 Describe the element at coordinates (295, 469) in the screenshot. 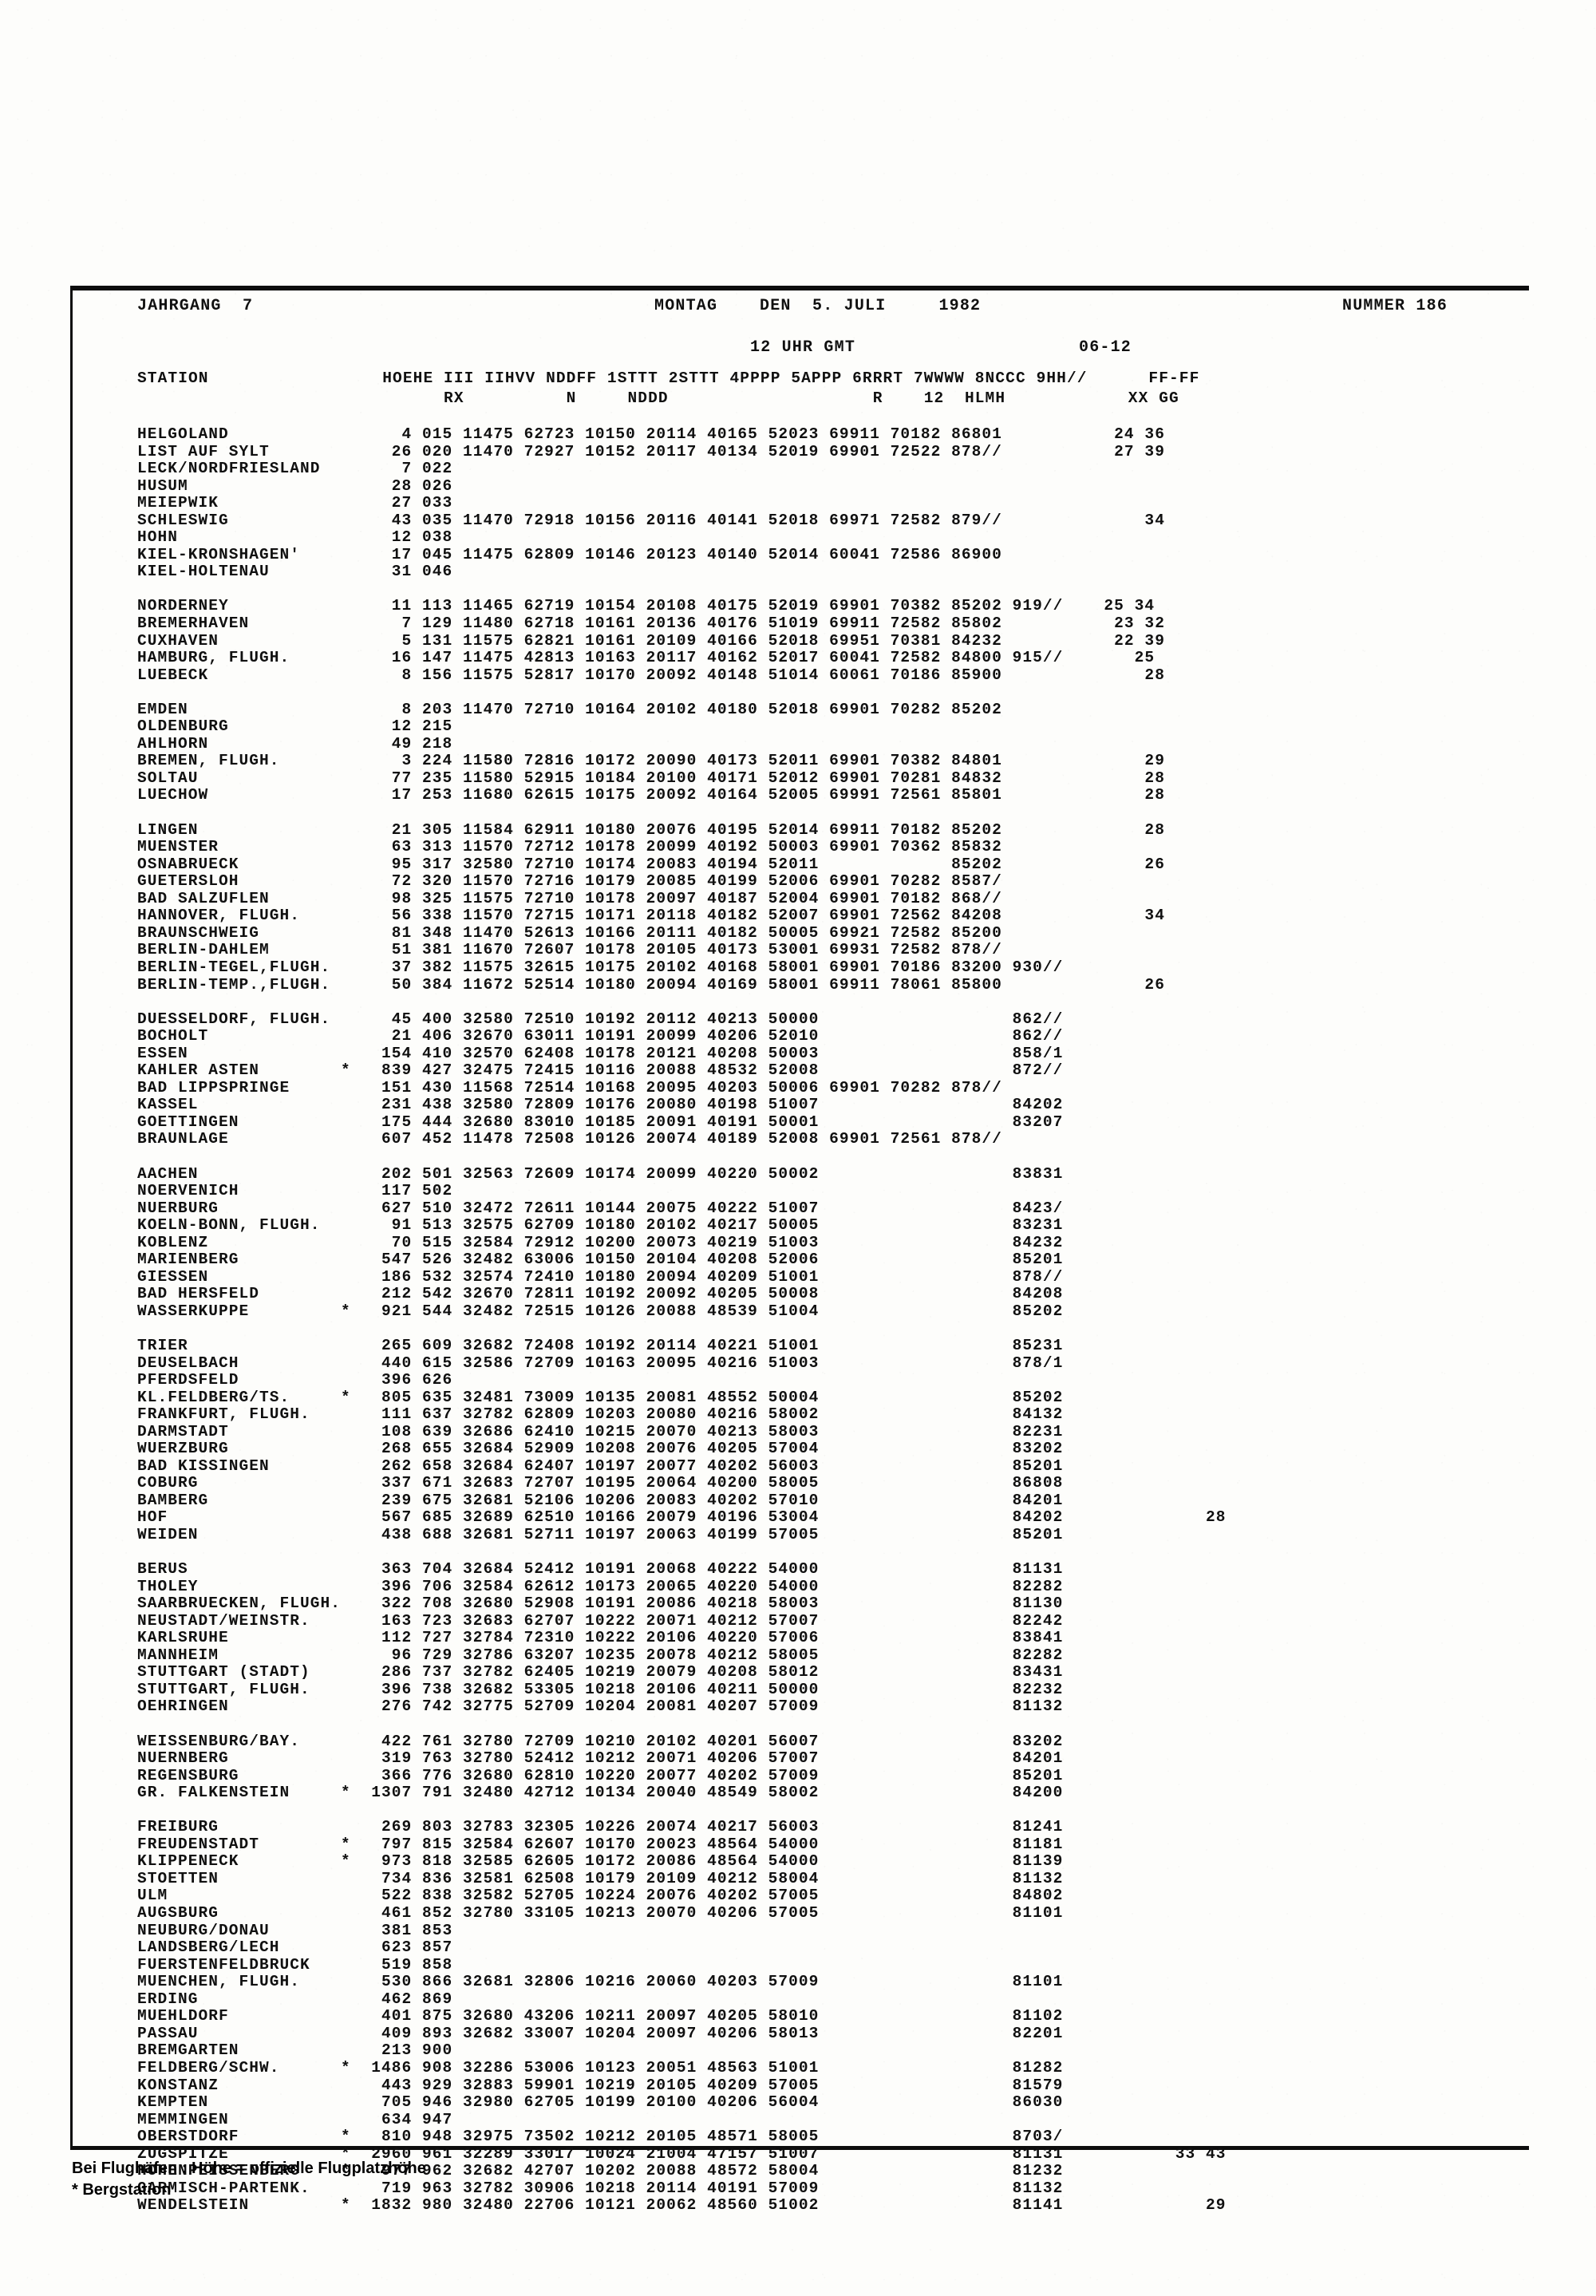

I see `station-row: LECK/NORDFRIESLAND 7 022` at that location.